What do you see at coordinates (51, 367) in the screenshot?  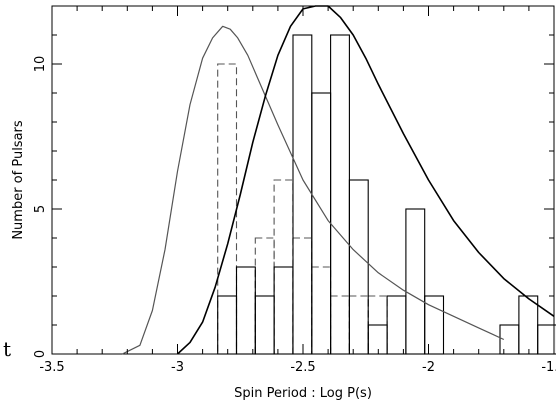 I see `x-tick-label-0: -3.5` at bounding box center [51, 367].